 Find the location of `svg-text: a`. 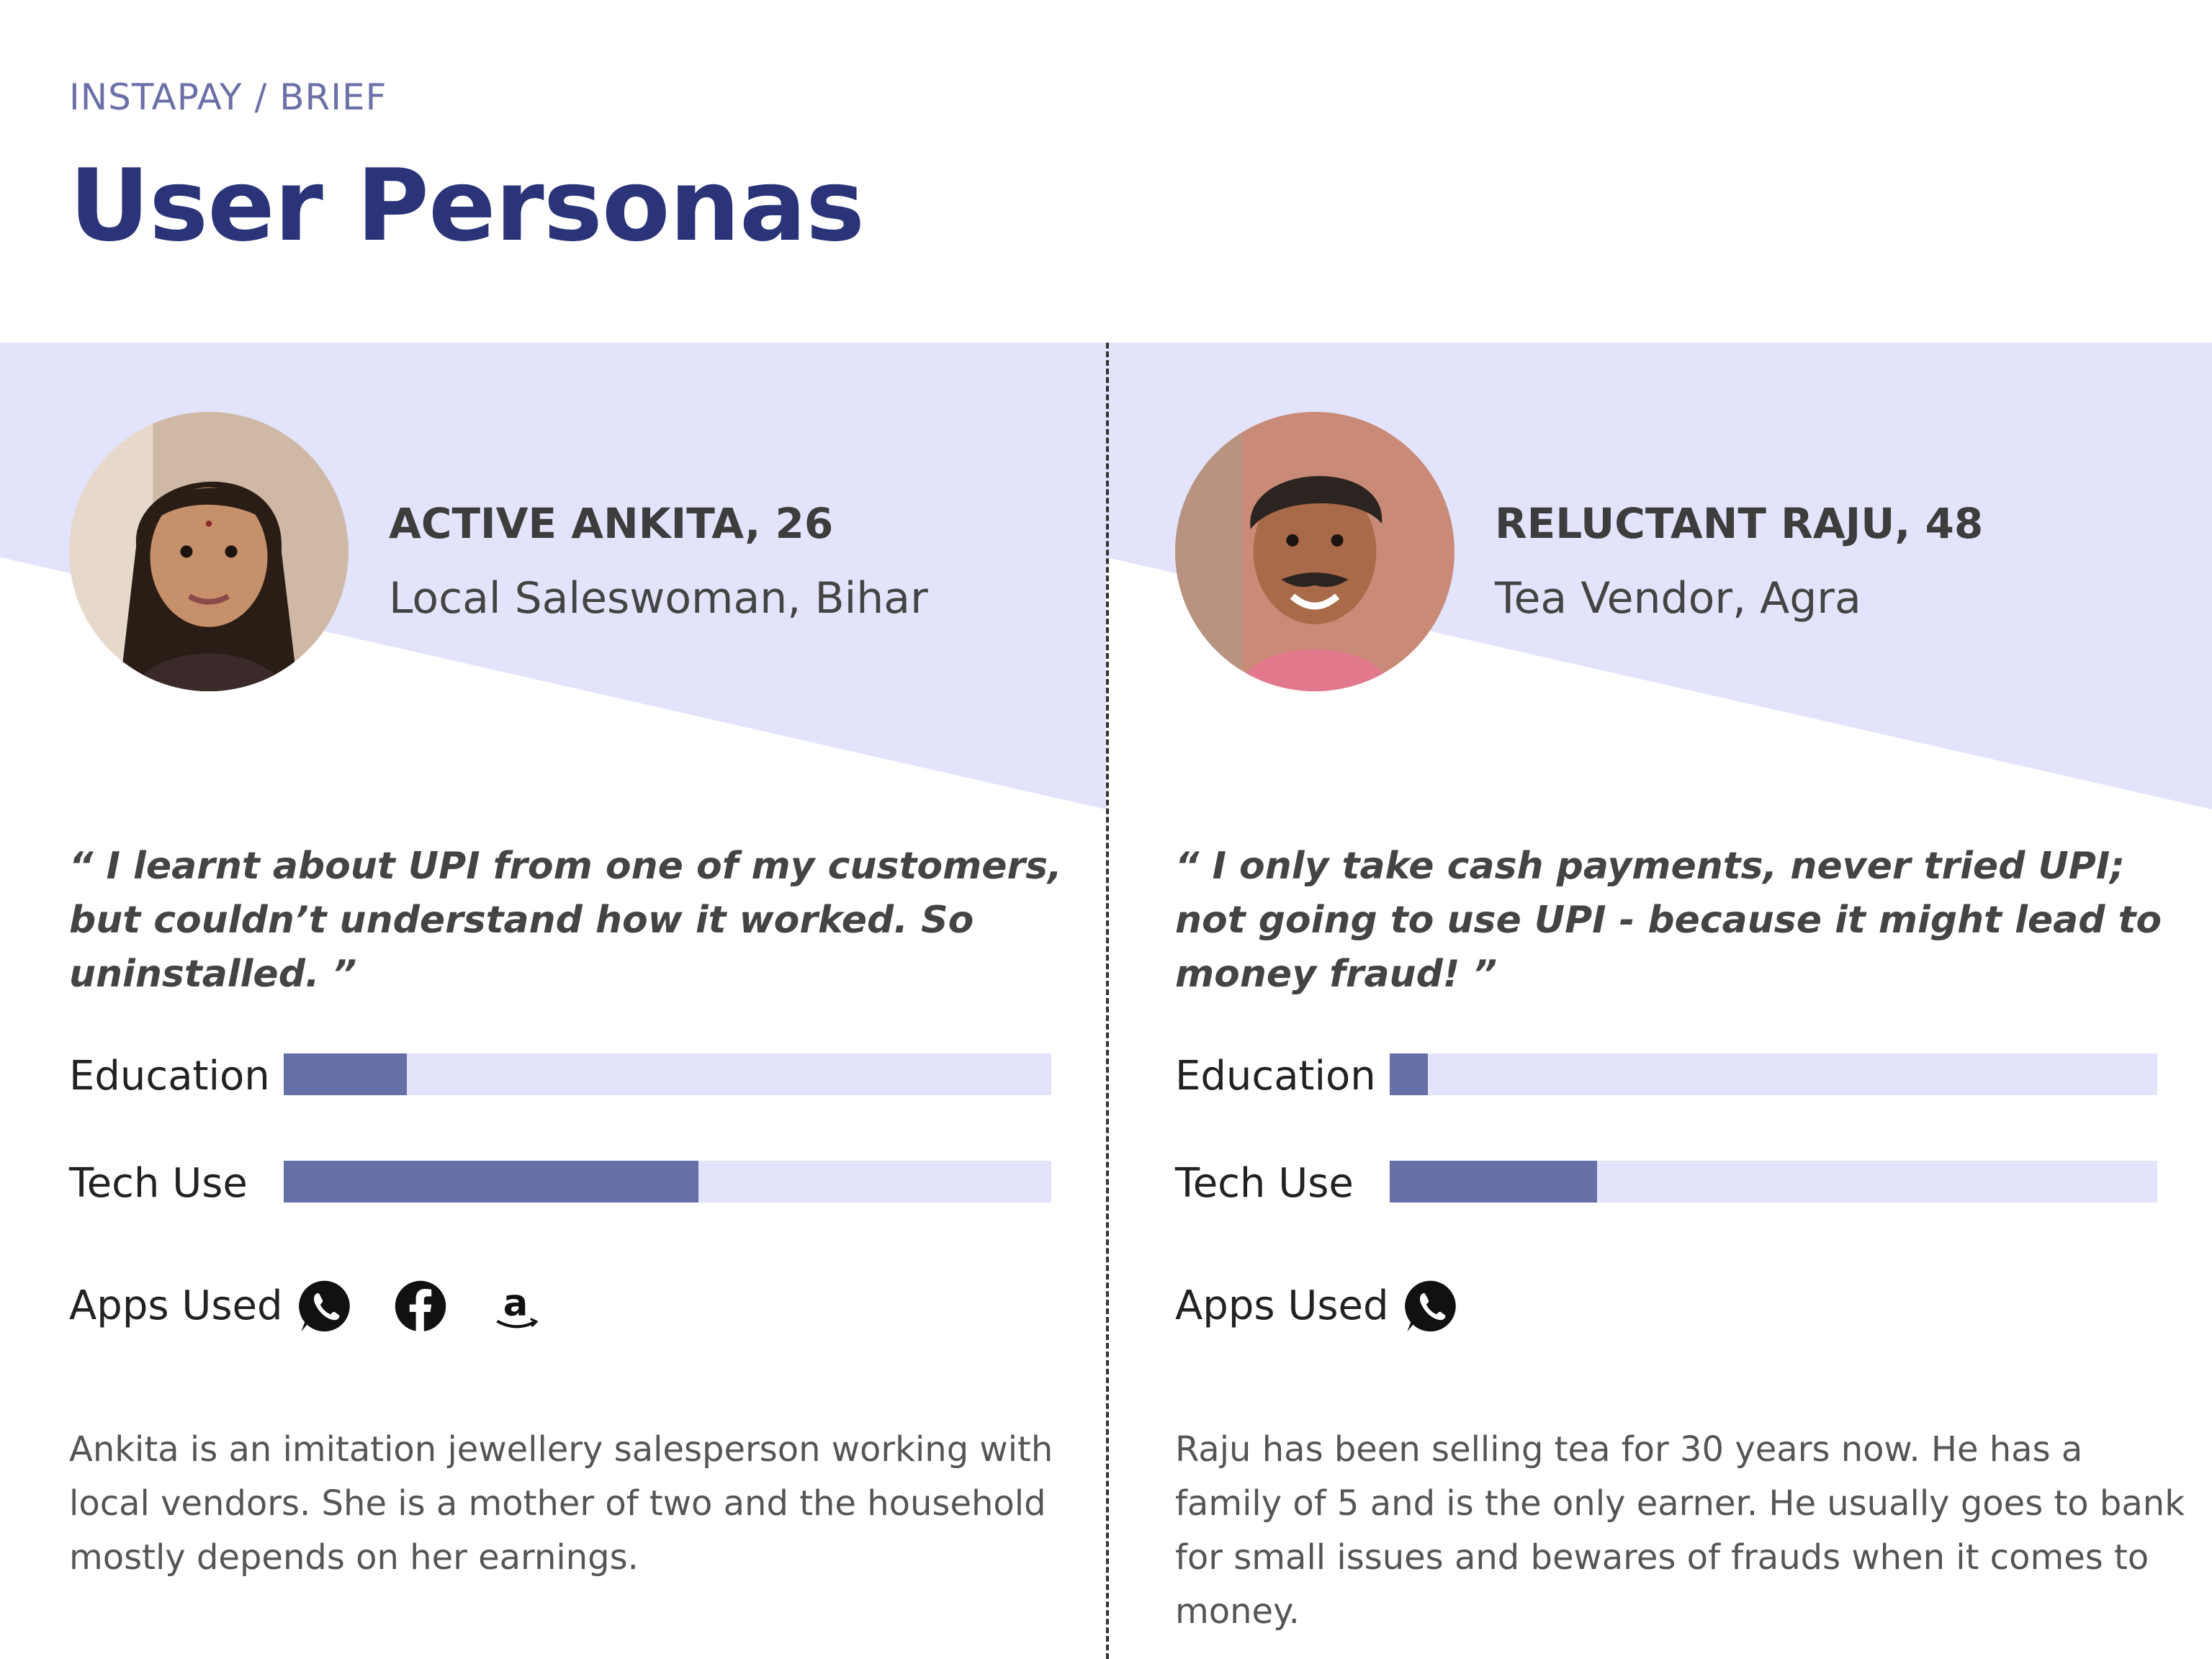

svg-text: a is located at coordinates (516, 1303).